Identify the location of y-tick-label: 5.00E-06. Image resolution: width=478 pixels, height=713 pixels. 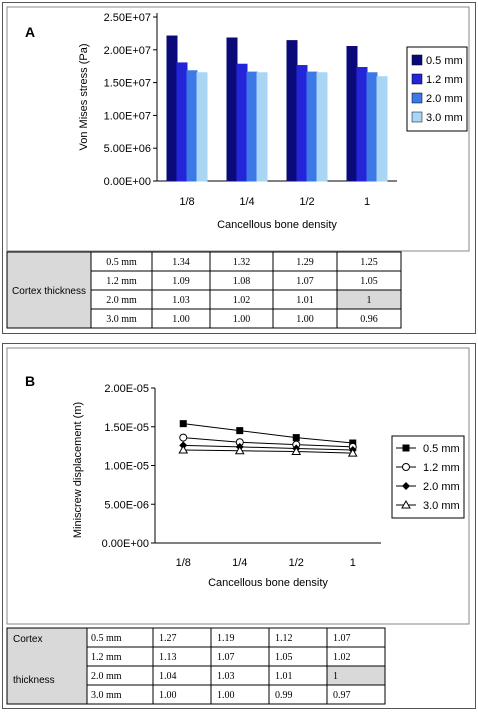
(126, 505).